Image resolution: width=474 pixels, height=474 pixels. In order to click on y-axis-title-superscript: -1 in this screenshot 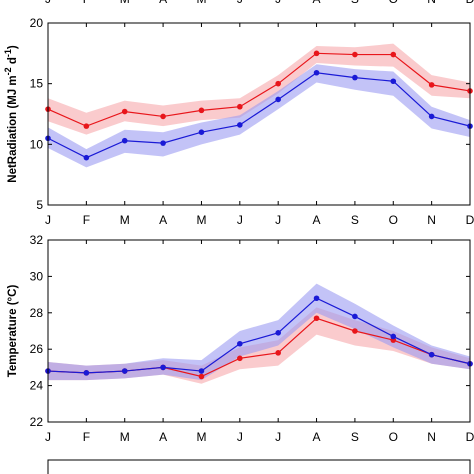, I will do `click(8, 53)`.